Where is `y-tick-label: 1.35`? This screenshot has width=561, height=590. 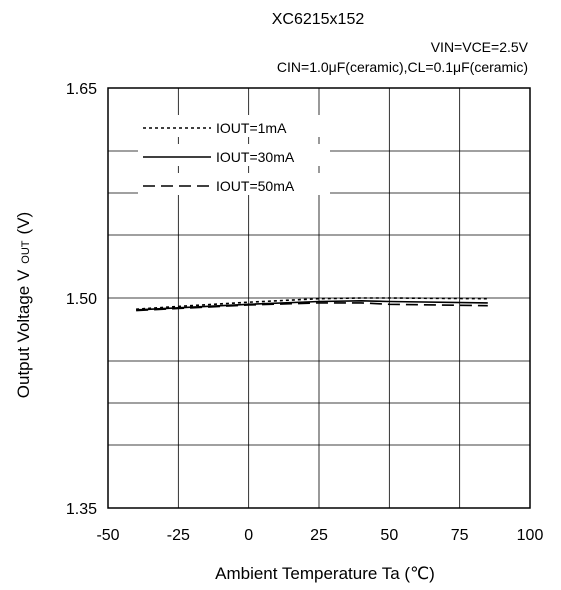 y-tick-label: 1.35 is located at coordinates (81, 509).